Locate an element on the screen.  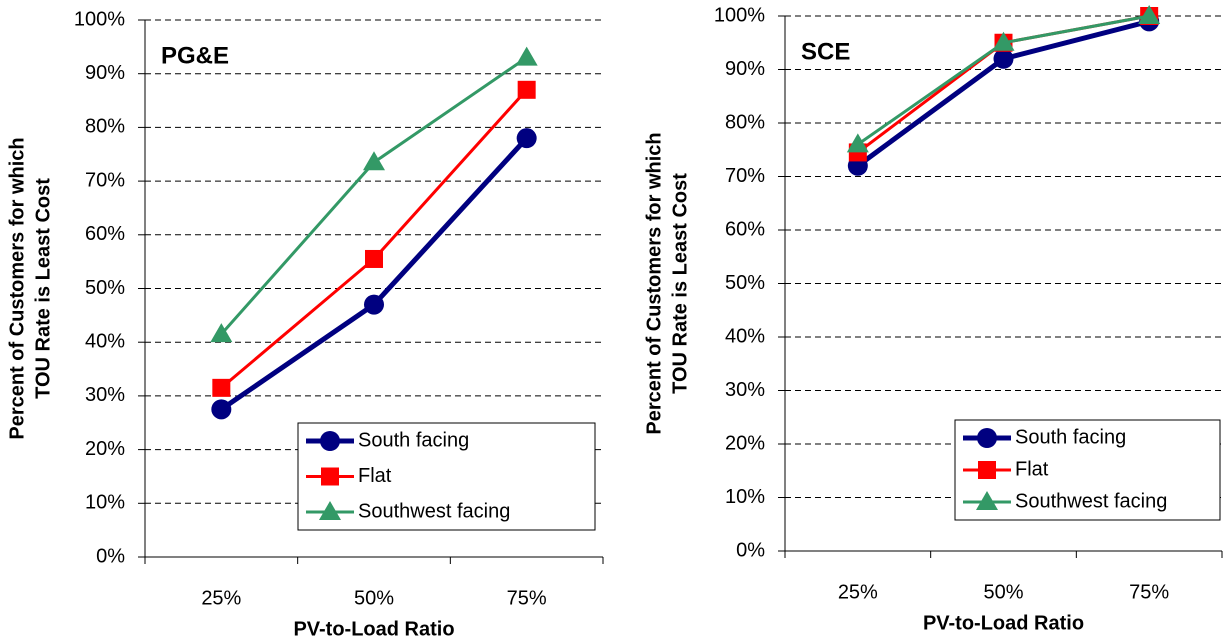
annotation: PG&E is located at coordinates (195, 55).